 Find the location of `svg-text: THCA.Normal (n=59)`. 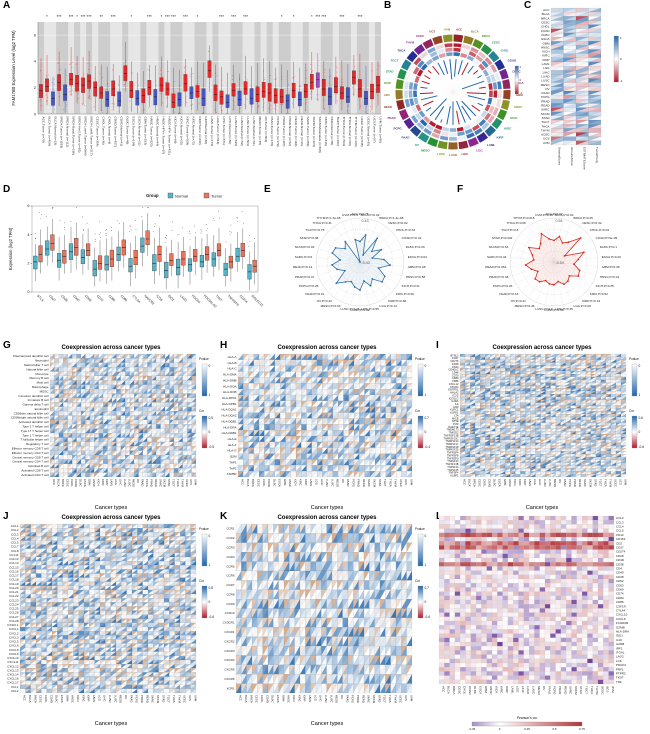

svg-text: THCA.Normal (n=59) is located at coordinates (350, 131).